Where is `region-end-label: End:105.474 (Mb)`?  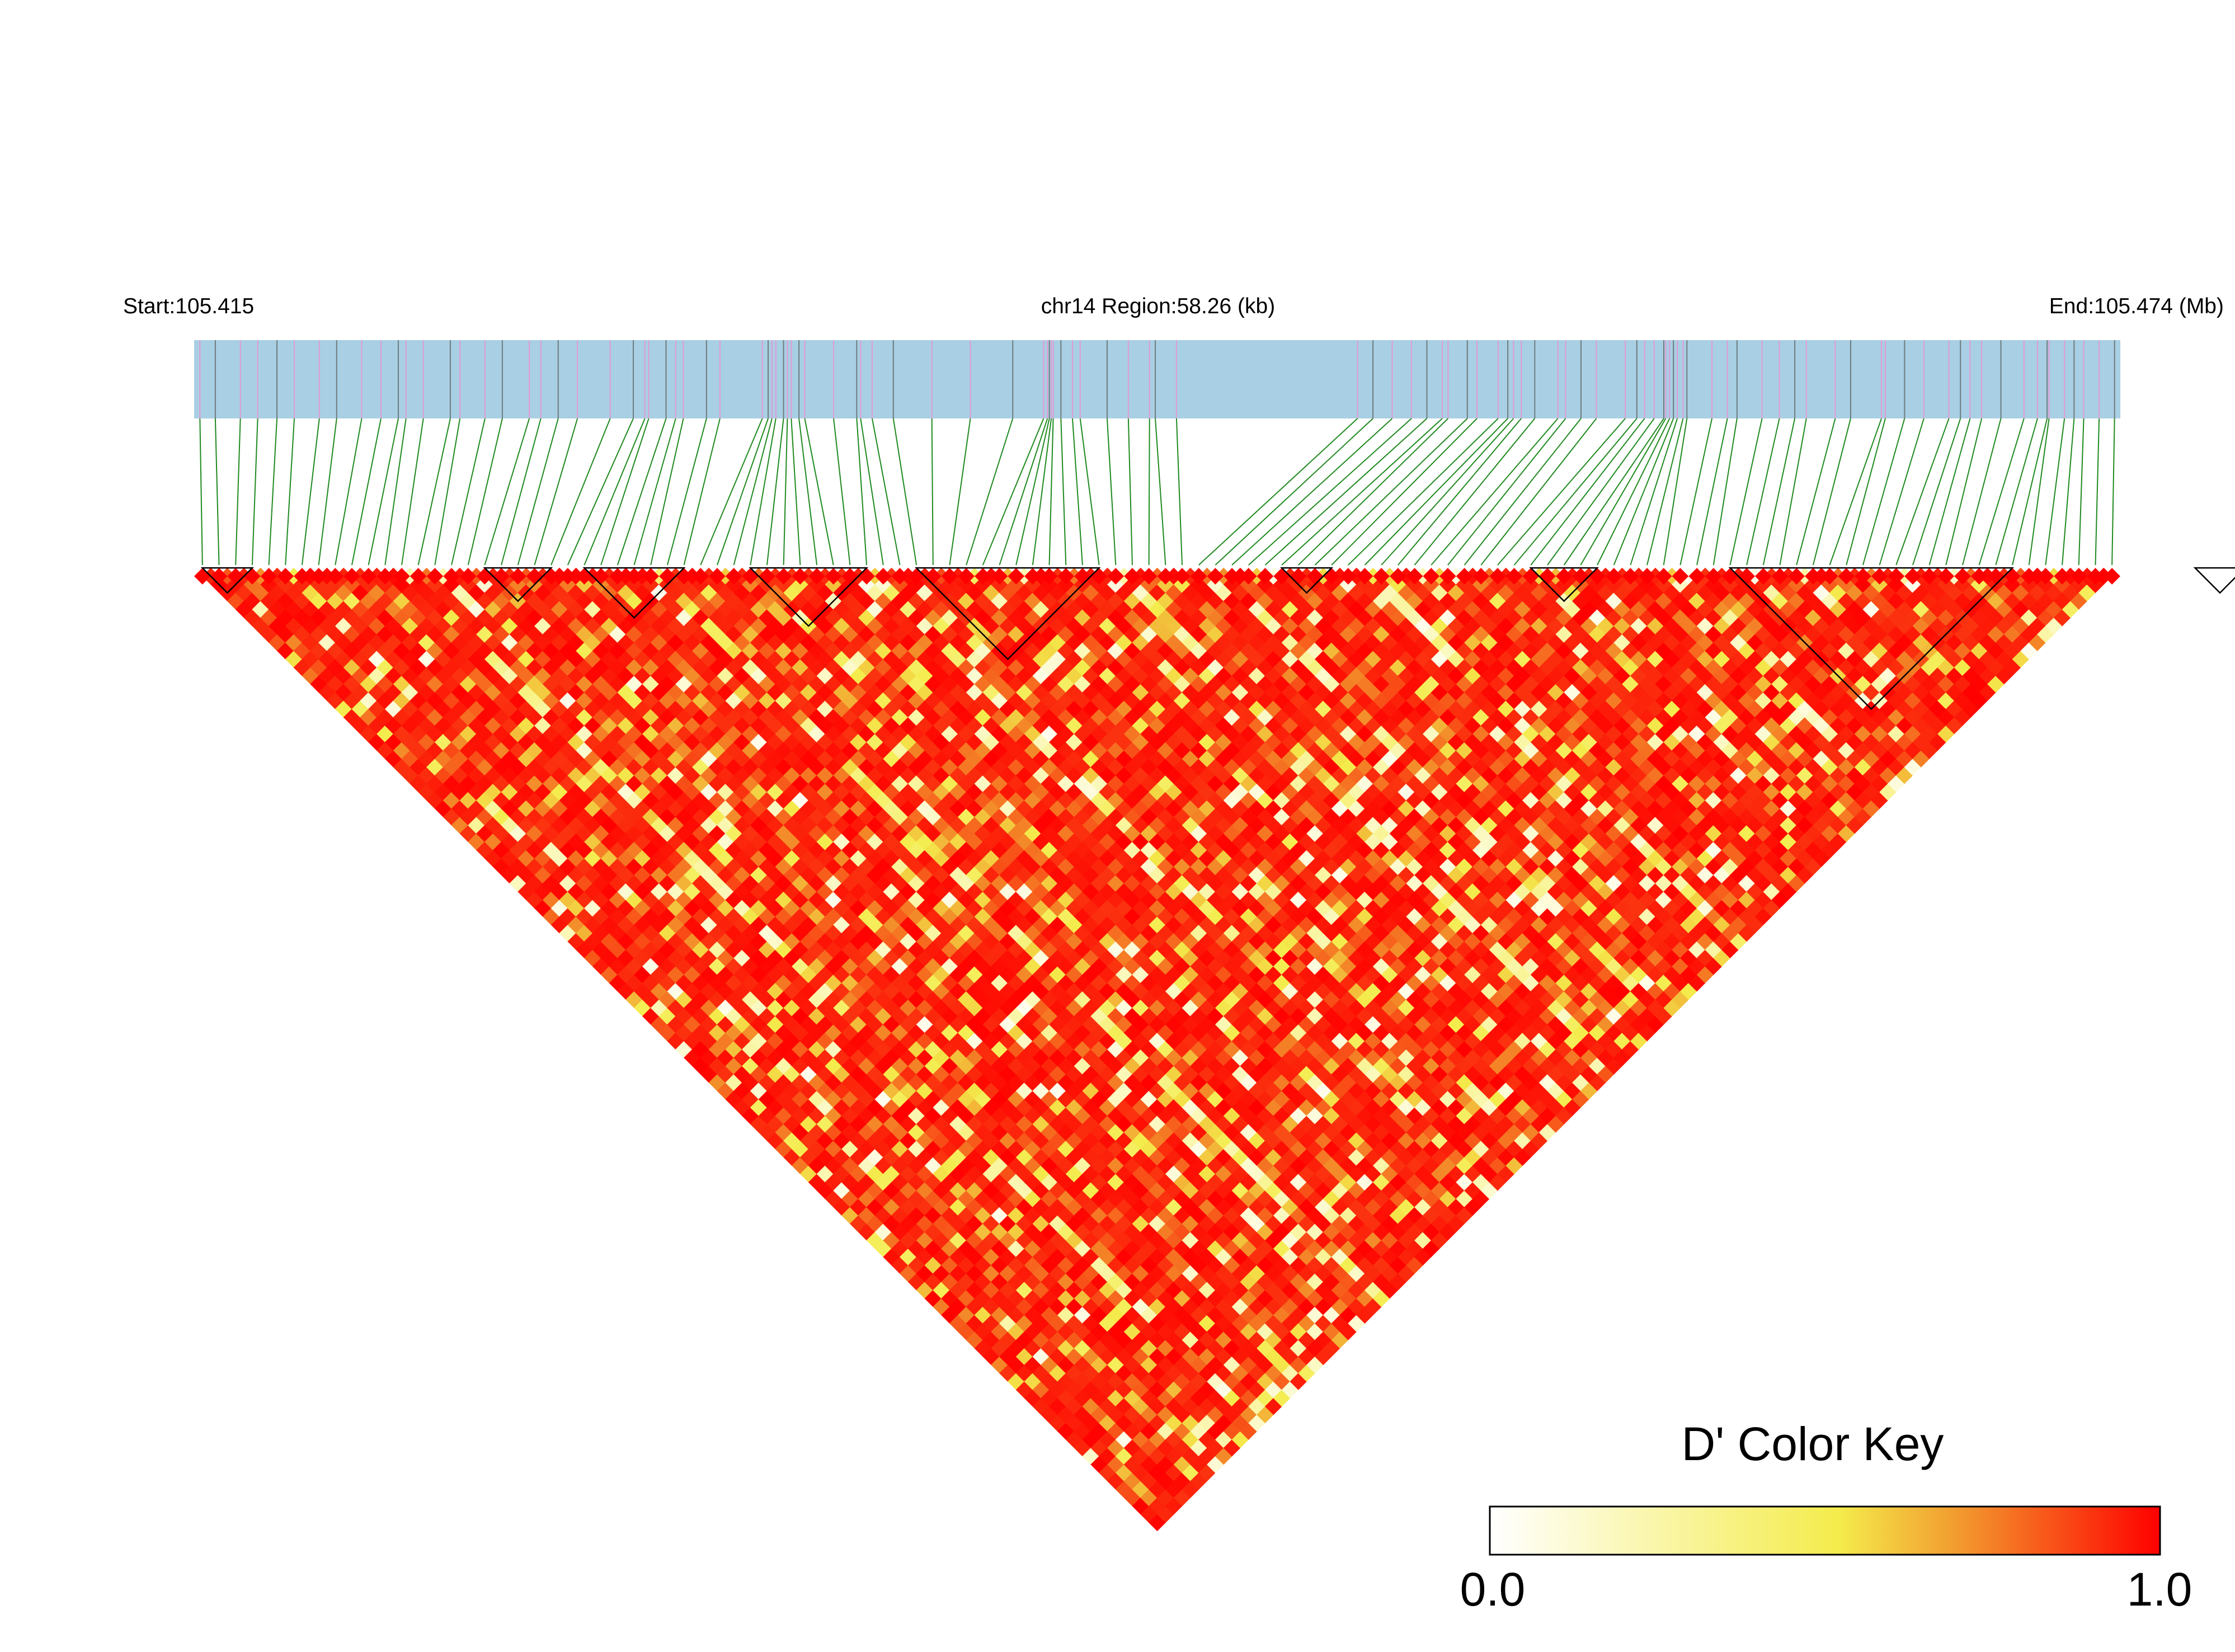
region-end-label: End:105.474 (Mb) is located at coordinates (2136, 306).